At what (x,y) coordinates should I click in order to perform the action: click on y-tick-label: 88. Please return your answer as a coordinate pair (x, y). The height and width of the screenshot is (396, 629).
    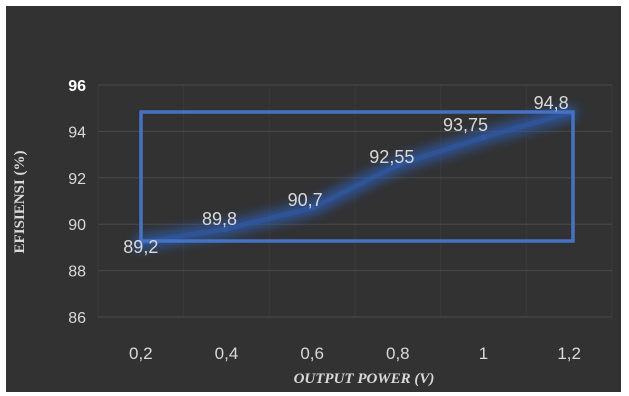
    Looking at the image, I should click on (77, 272).